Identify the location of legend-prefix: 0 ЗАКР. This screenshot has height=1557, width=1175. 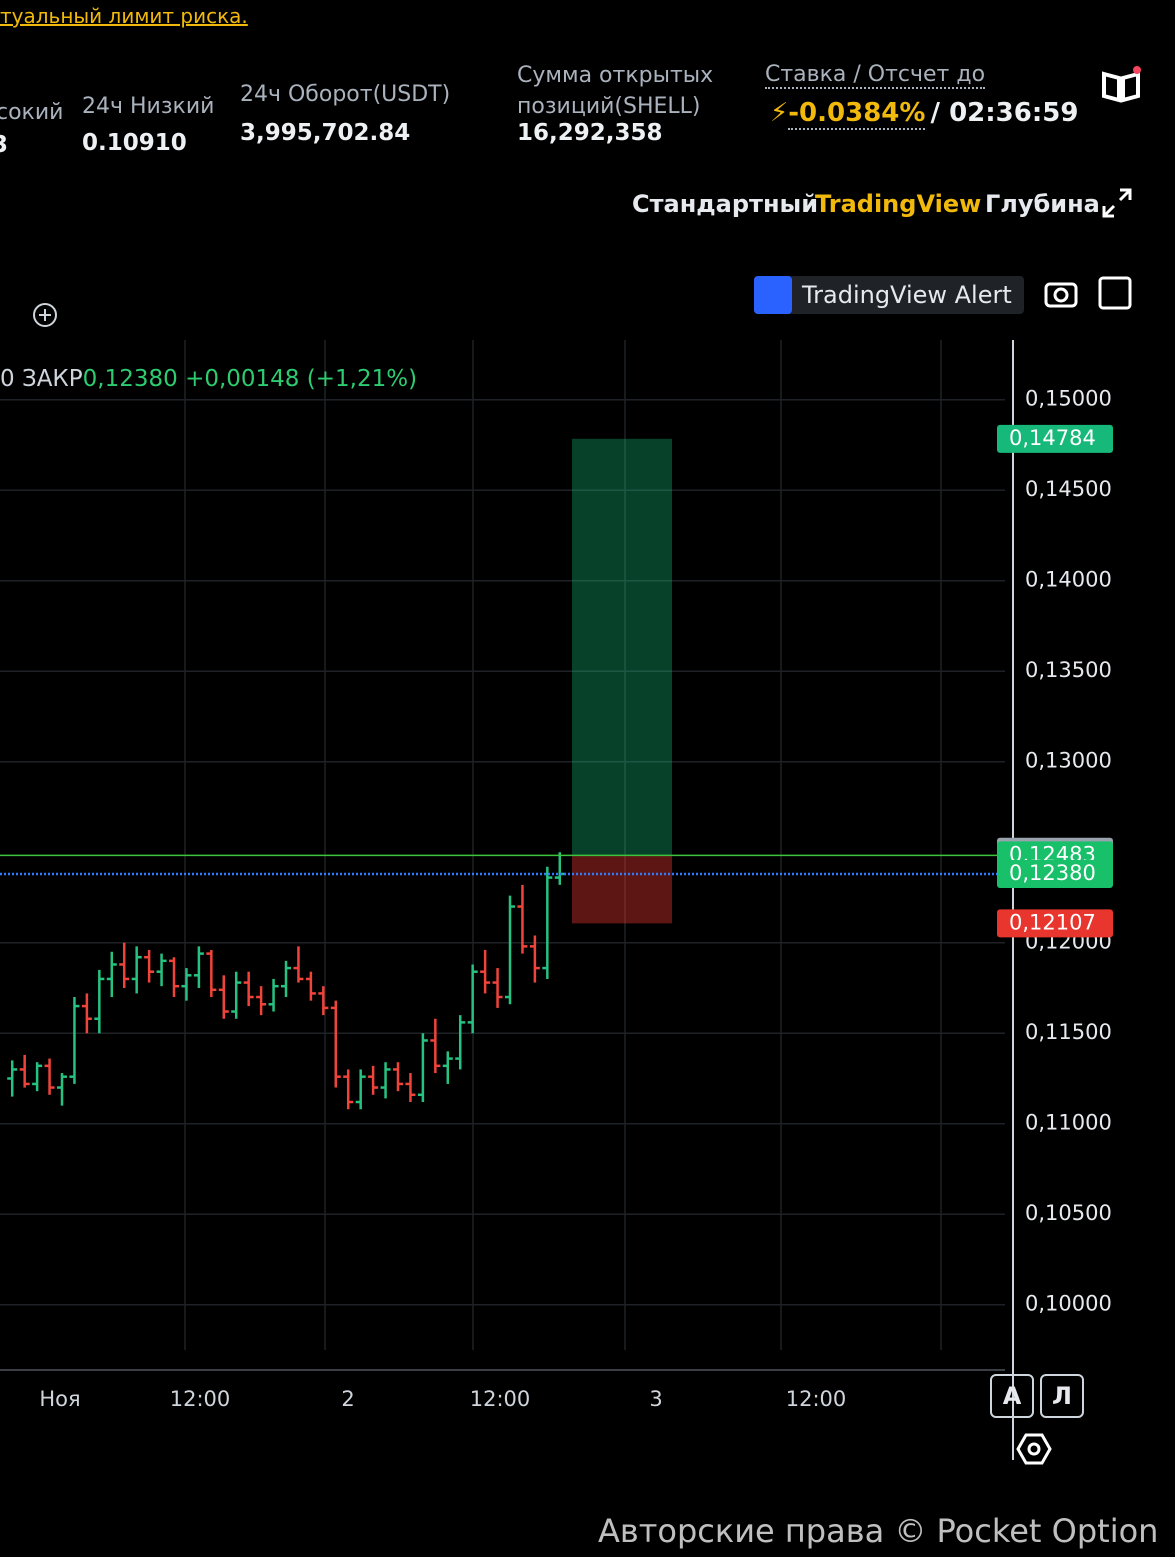
(41, 379).